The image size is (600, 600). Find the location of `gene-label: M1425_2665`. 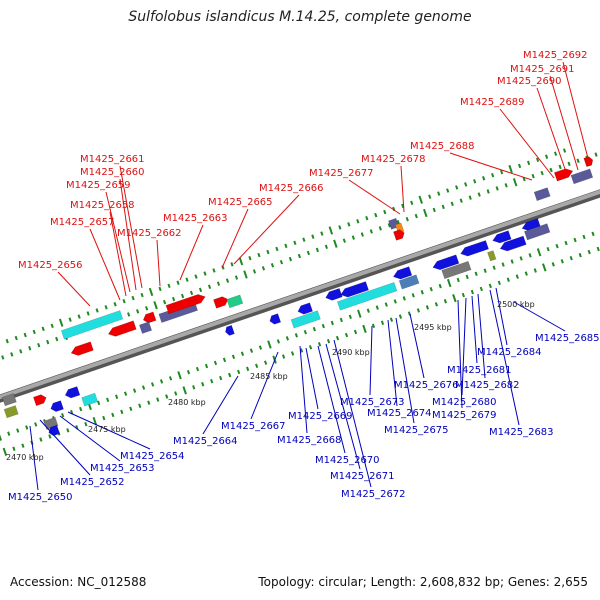

gene-label: M1425_2665 is located at coordinates (240, 202).